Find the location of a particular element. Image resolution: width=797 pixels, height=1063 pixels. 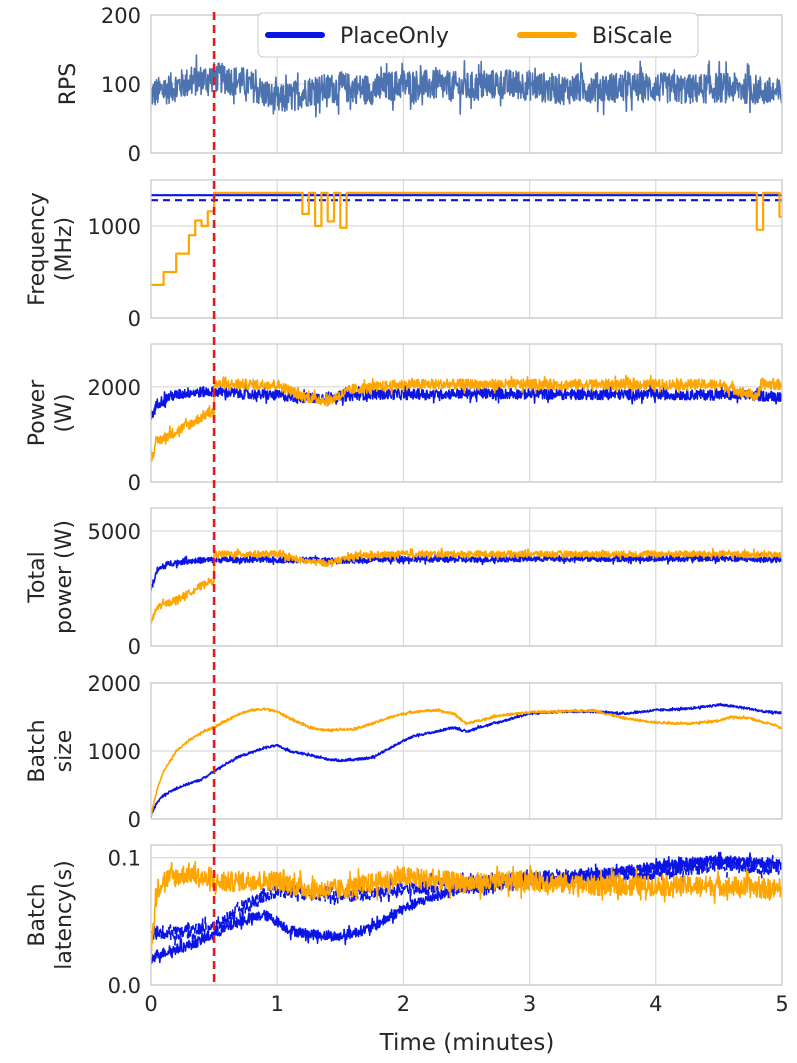

y-axis-label-batch_latency-0: Batch is located at coordinates (37, 914).